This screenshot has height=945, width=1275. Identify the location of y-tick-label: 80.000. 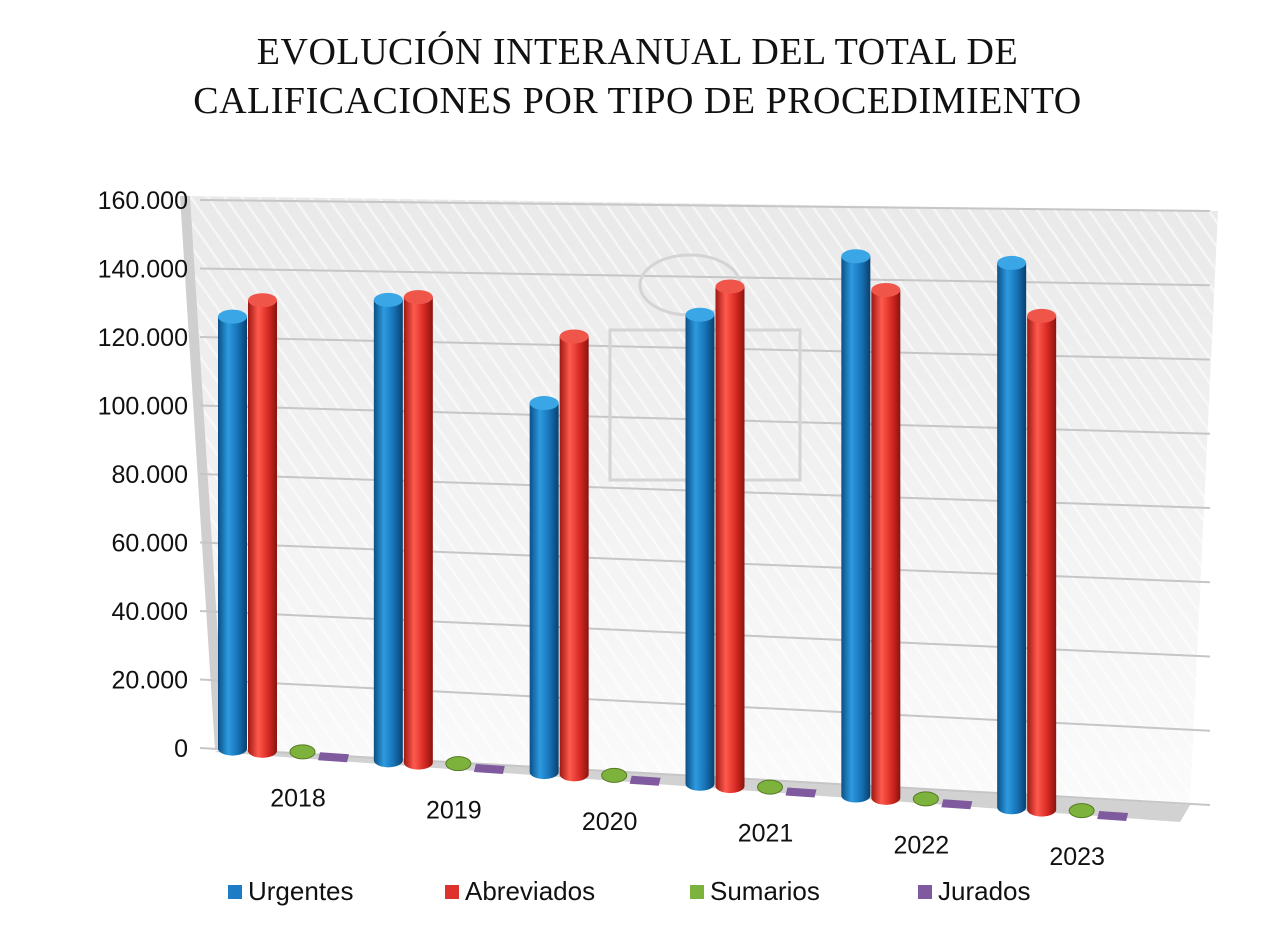
(150, 475).